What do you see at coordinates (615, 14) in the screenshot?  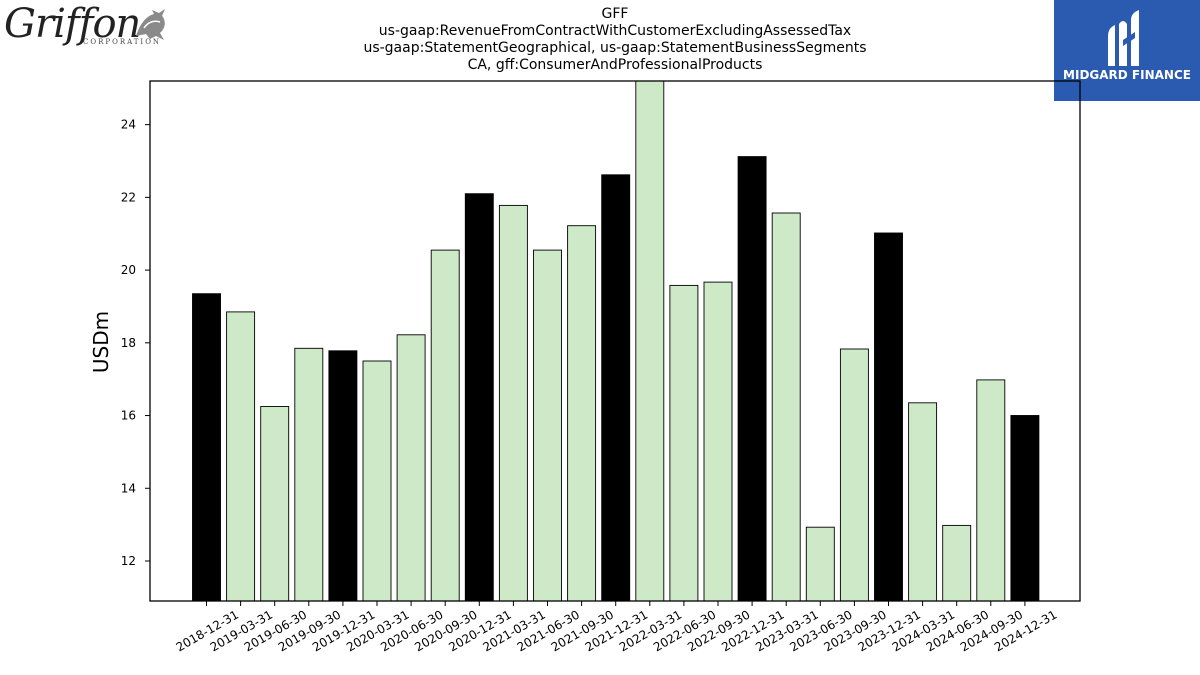 I see `title-line-ticker: GFF` at bounding box center [615, 14].